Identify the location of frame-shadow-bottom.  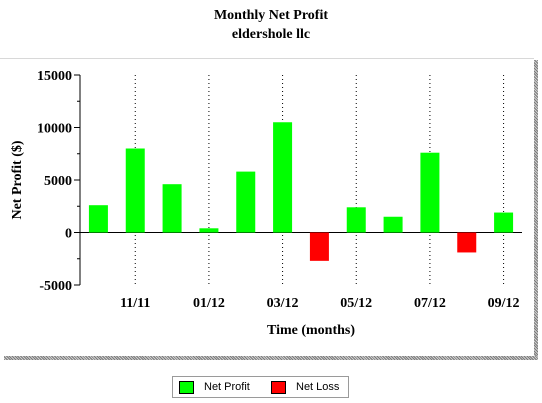
(271, 358).